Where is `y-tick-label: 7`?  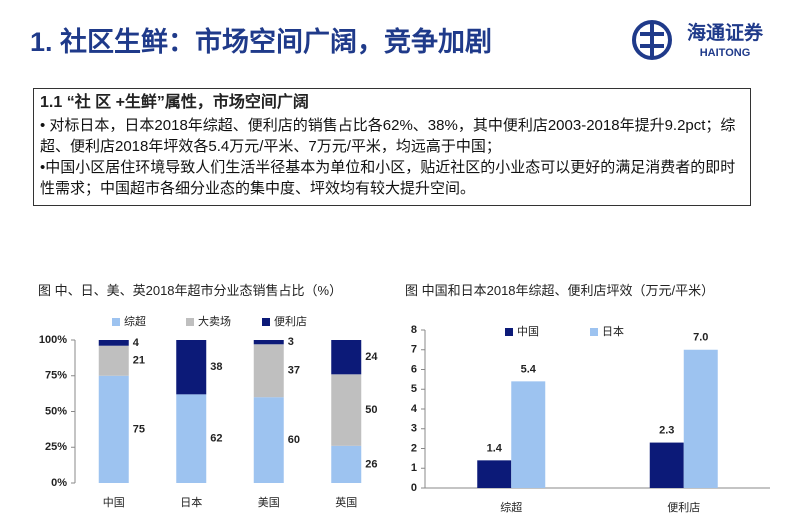
y-tick-label: 7 is located at coordinates (414, 350).